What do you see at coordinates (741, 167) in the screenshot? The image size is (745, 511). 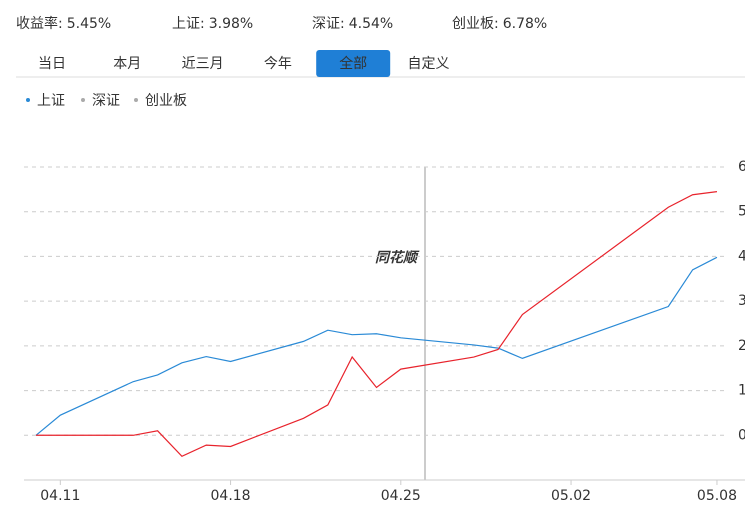 I see `y-tick-label: 6` at bounding box center [741, 167].